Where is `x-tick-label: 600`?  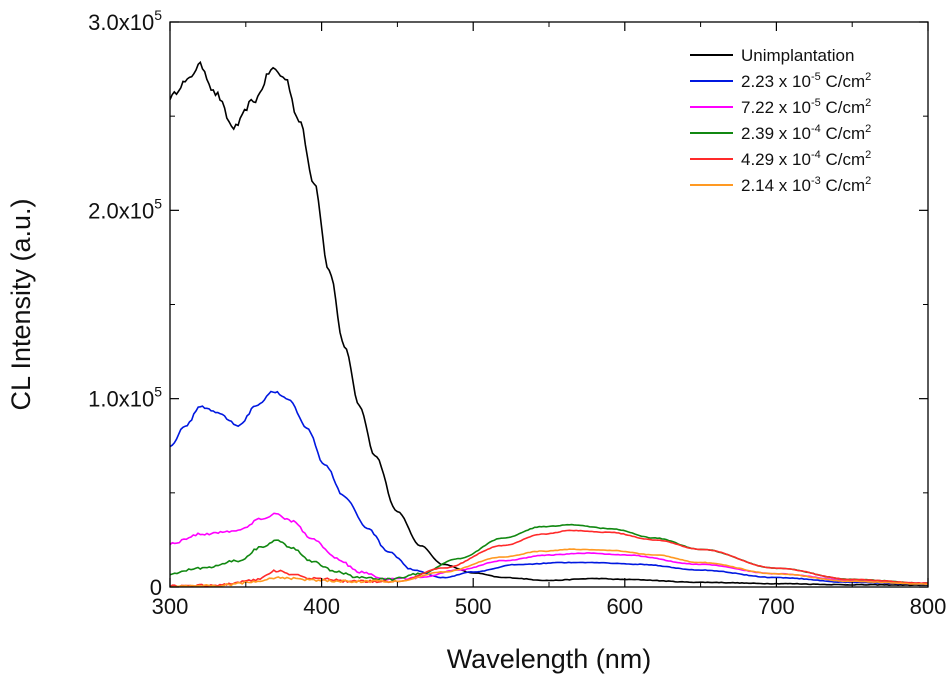
x-tick-label: 600 is located at coordinates (624, 606).